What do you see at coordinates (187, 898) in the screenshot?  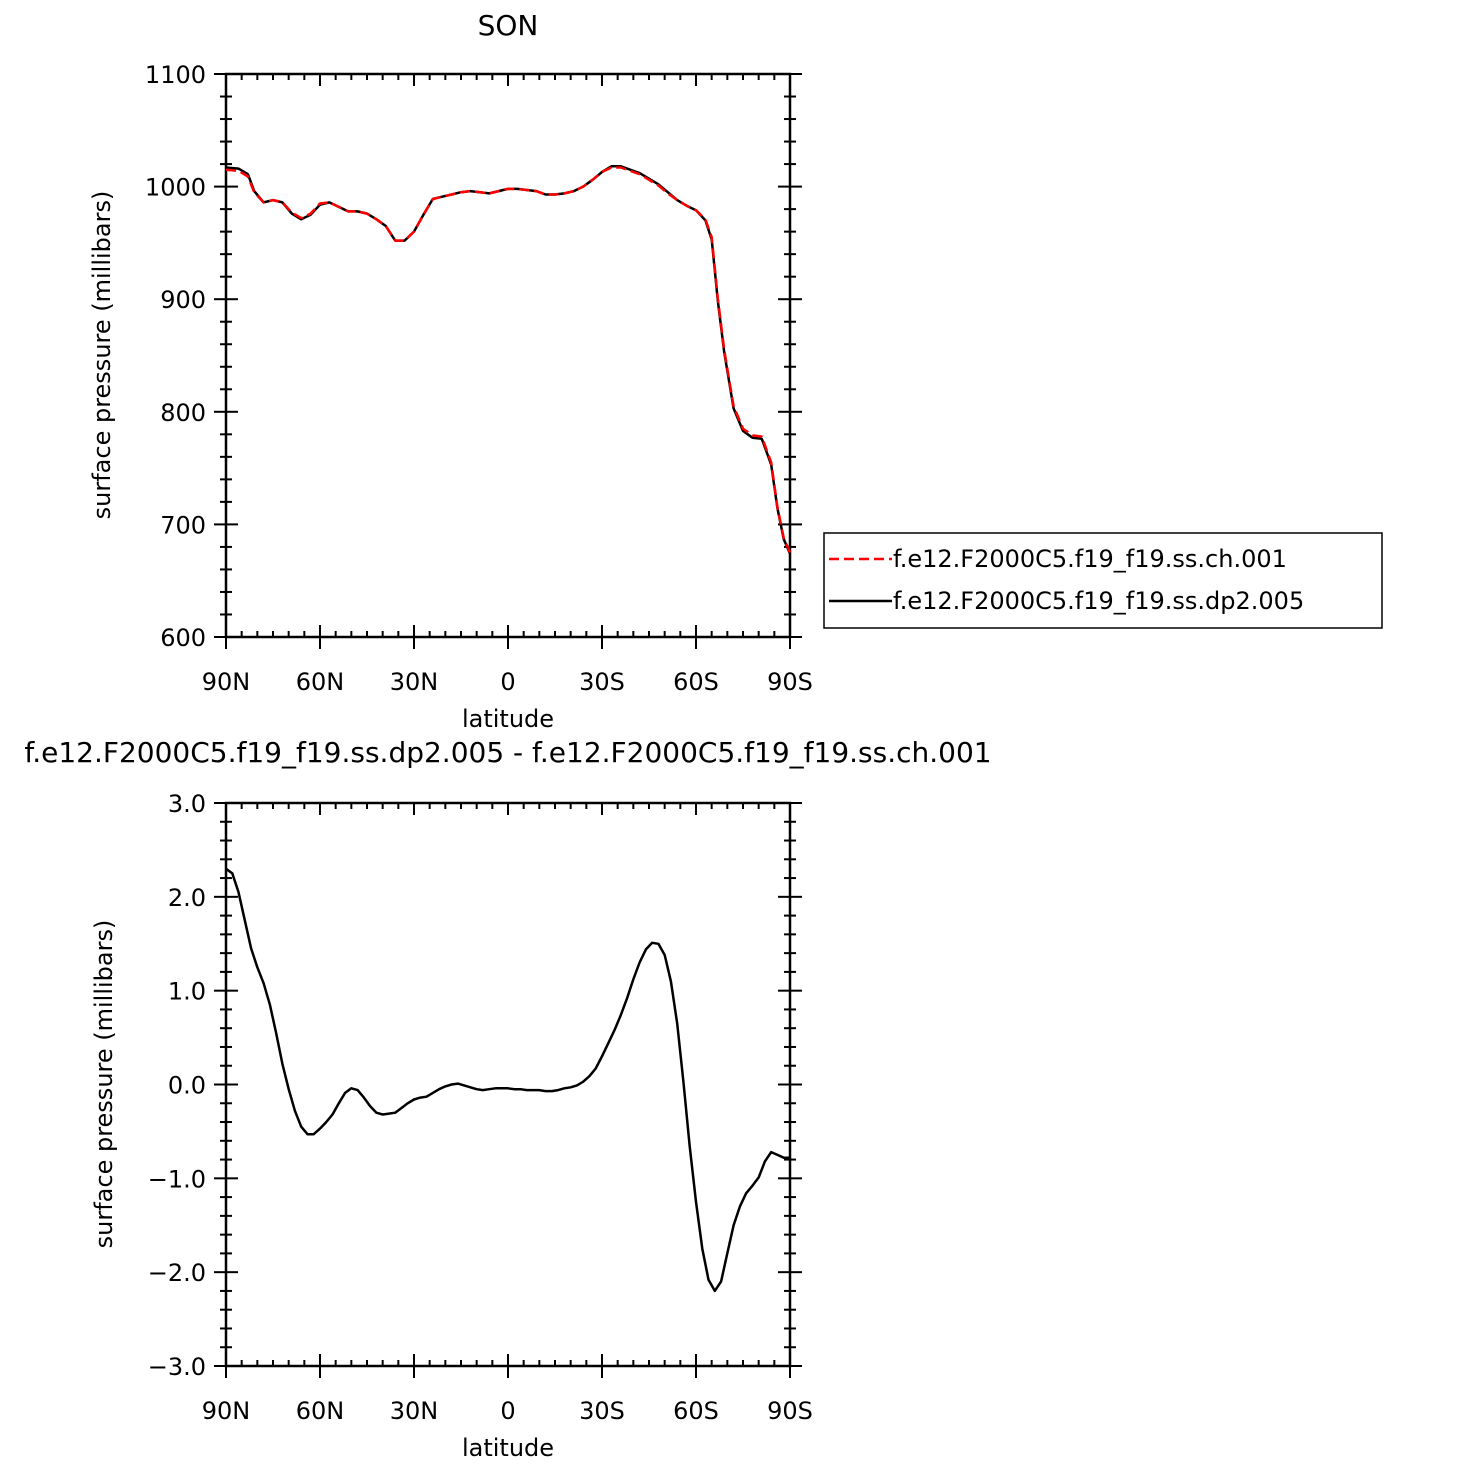 I see `bottom-y-tick-label: 2.0` at bounding box center [187, 898].